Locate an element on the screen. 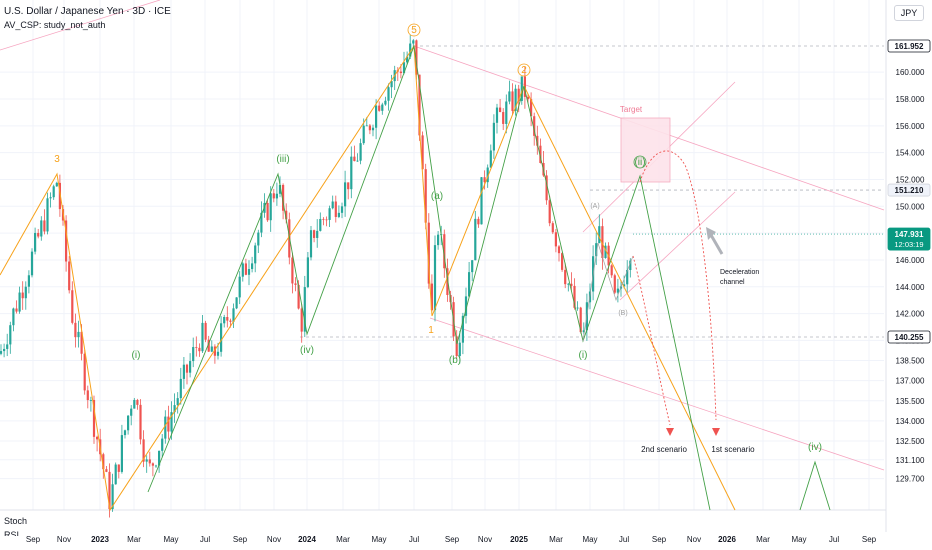 This screenshot has height=550, width=932. y-tick-label: 137.000 is located at coordinates (910, 381).